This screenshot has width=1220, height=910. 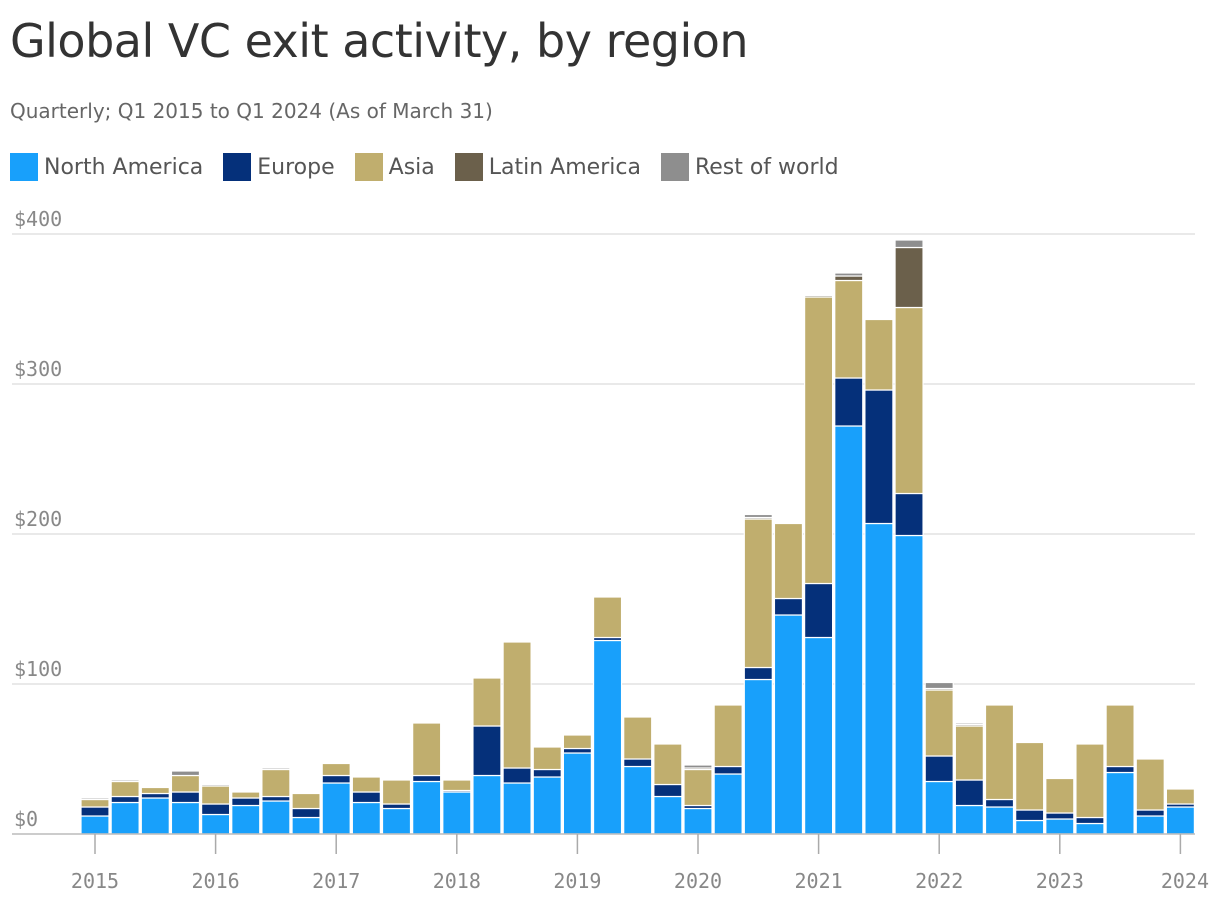 I want to click on legend-item-europe: Europe, so click(x=279, y=167).